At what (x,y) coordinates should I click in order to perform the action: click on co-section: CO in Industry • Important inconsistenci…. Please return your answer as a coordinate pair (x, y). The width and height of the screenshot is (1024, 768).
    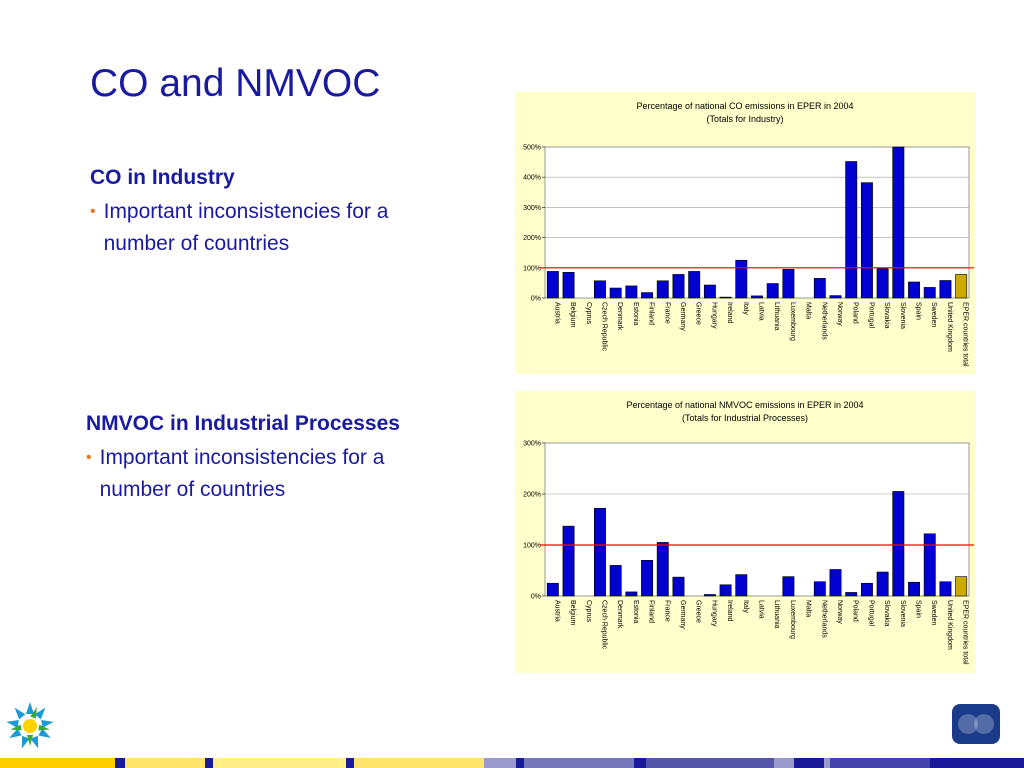
    Looking at the image, I should click on (290, 213).